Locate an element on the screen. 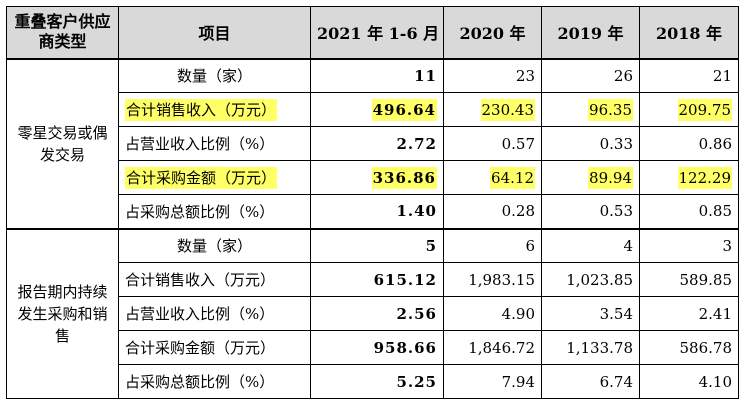 This screenshot has width=744, height=417. value-text: 3 is located at coordinates (727, 245).